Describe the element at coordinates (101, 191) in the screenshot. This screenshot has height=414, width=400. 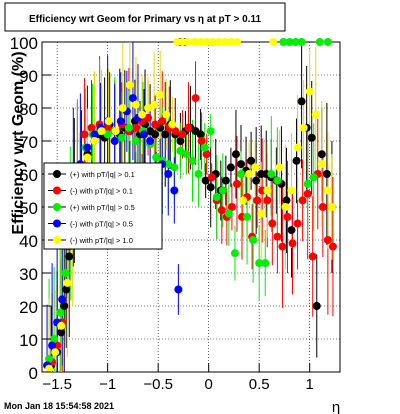
I see `legend-label: (-) with pT/|q| > 0.1` at that location.